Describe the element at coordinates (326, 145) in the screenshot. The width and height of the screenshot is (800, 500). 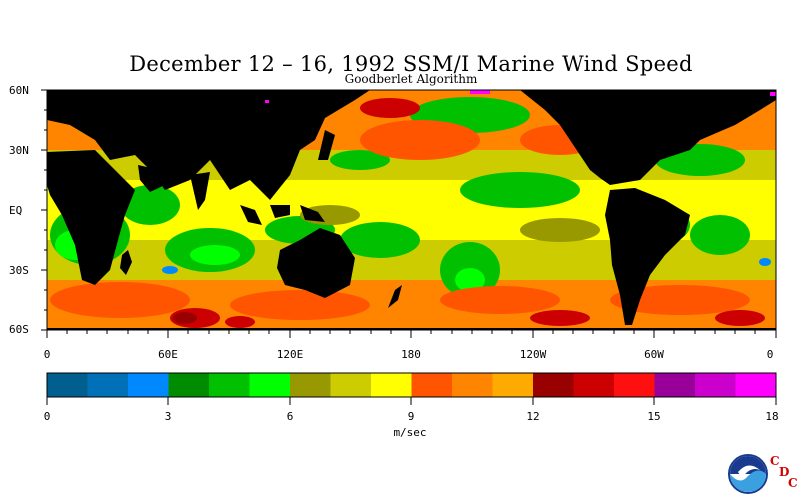
I see `japan-land` at that location.